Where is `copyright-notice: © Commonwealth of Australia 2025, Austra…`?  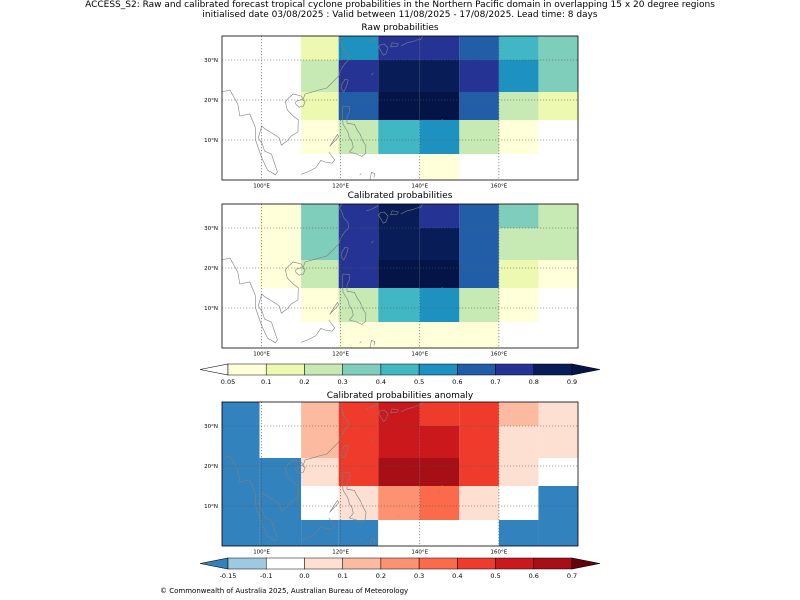
copyright-notice: © Commonwealth of Australia 2025, Austra… is located at coordinates (284, 591).